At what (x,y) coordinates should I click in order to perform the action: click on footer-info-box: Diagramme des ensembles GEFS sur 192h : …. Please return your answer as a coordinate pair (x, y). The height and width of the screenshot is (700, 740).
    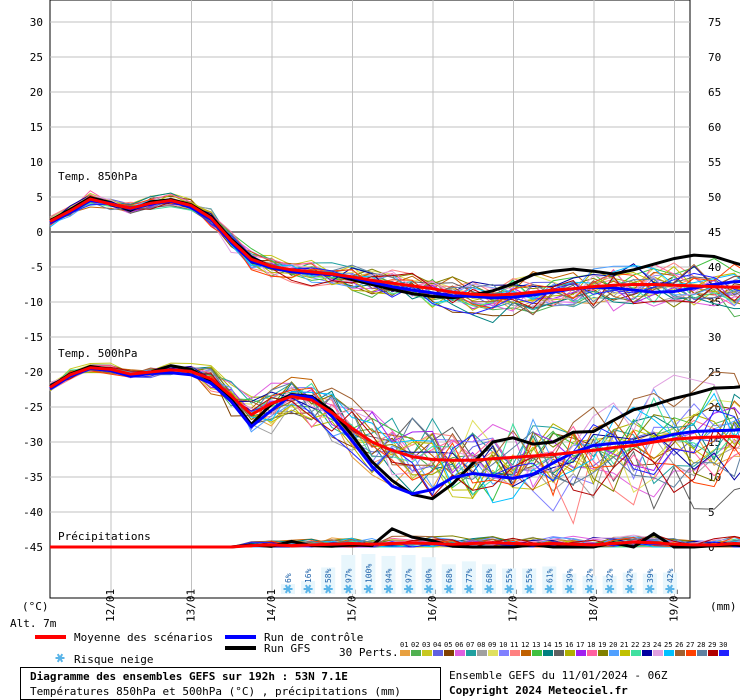
    Looking at the image, I should click on (230, 683).